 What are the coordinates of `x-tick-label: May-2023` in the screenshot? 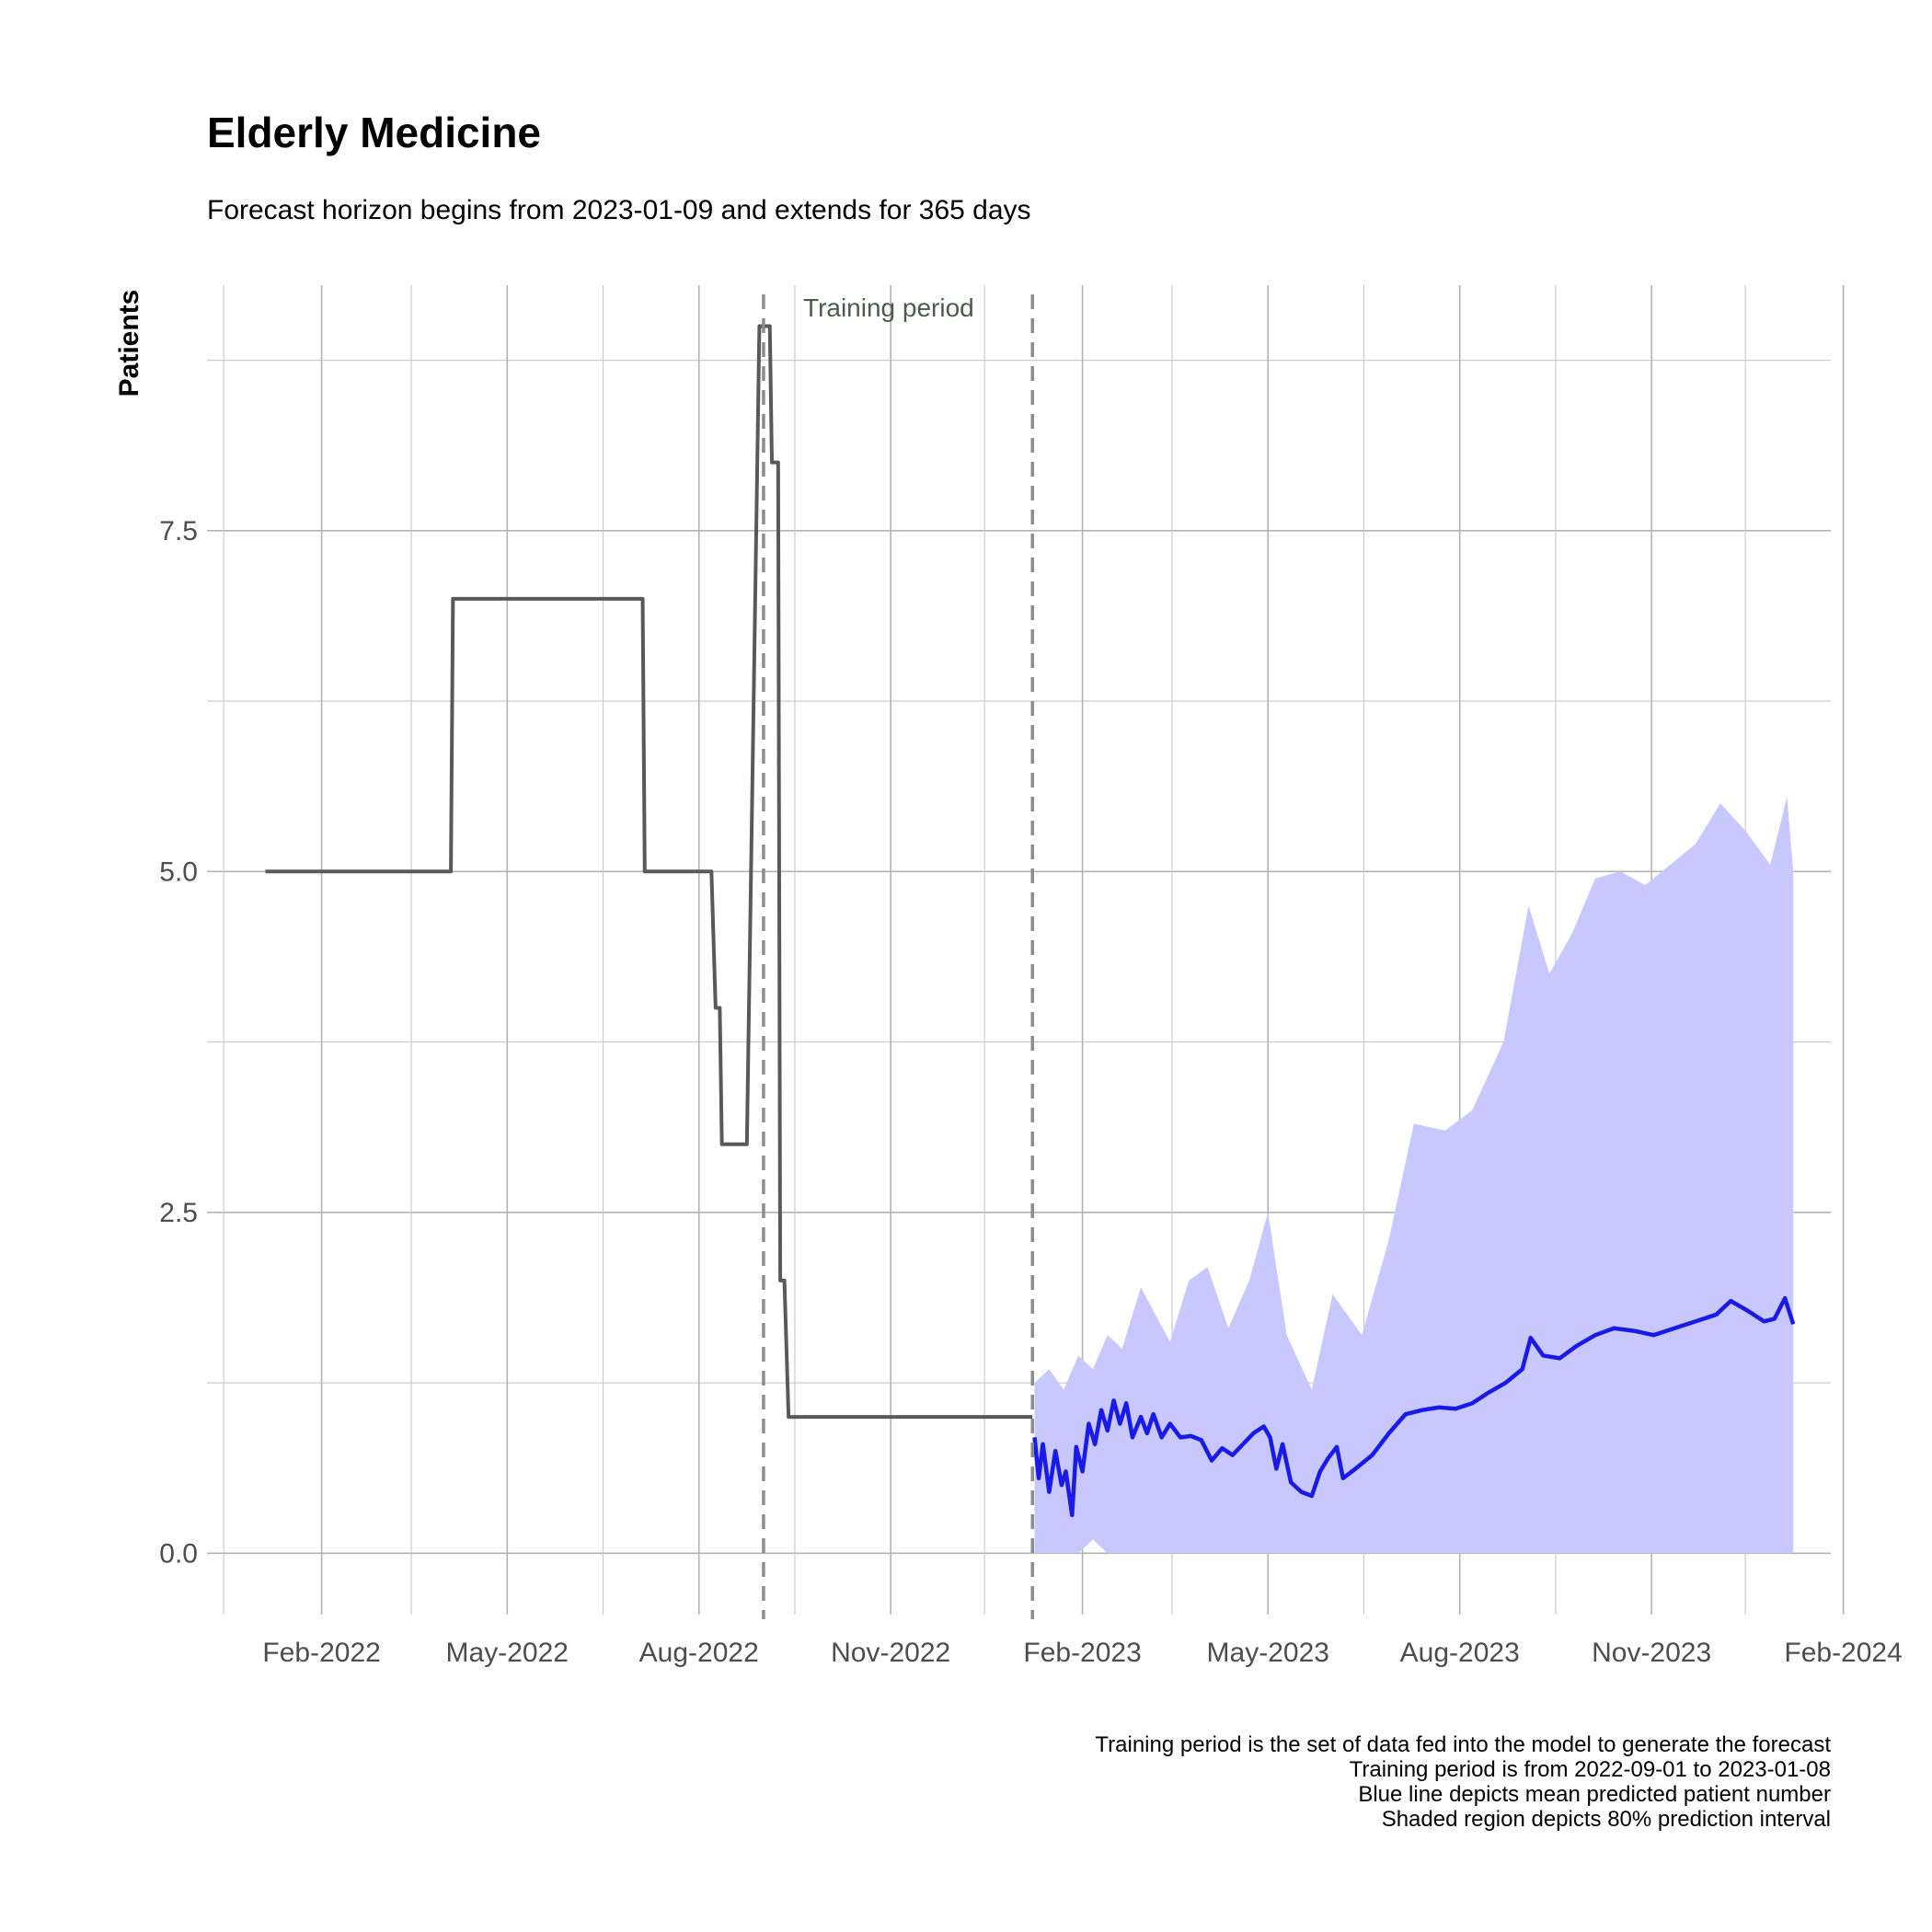 It's located at (1268, 1653).